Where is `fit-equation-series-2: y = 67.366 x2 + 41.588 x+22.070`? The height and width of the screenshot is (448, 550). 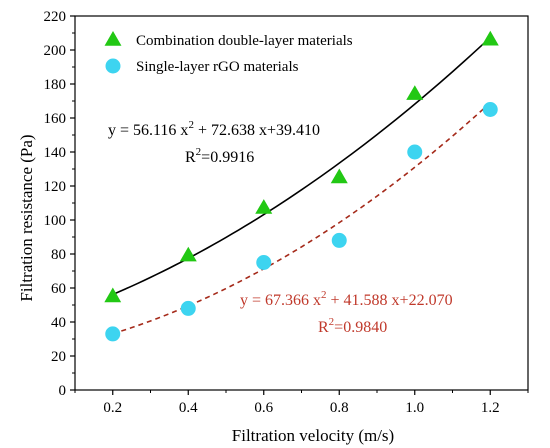 fit-equation-series-2: y = 67.366 x2 + 41.588 x+22.070 is located at coordinates (346, 299).